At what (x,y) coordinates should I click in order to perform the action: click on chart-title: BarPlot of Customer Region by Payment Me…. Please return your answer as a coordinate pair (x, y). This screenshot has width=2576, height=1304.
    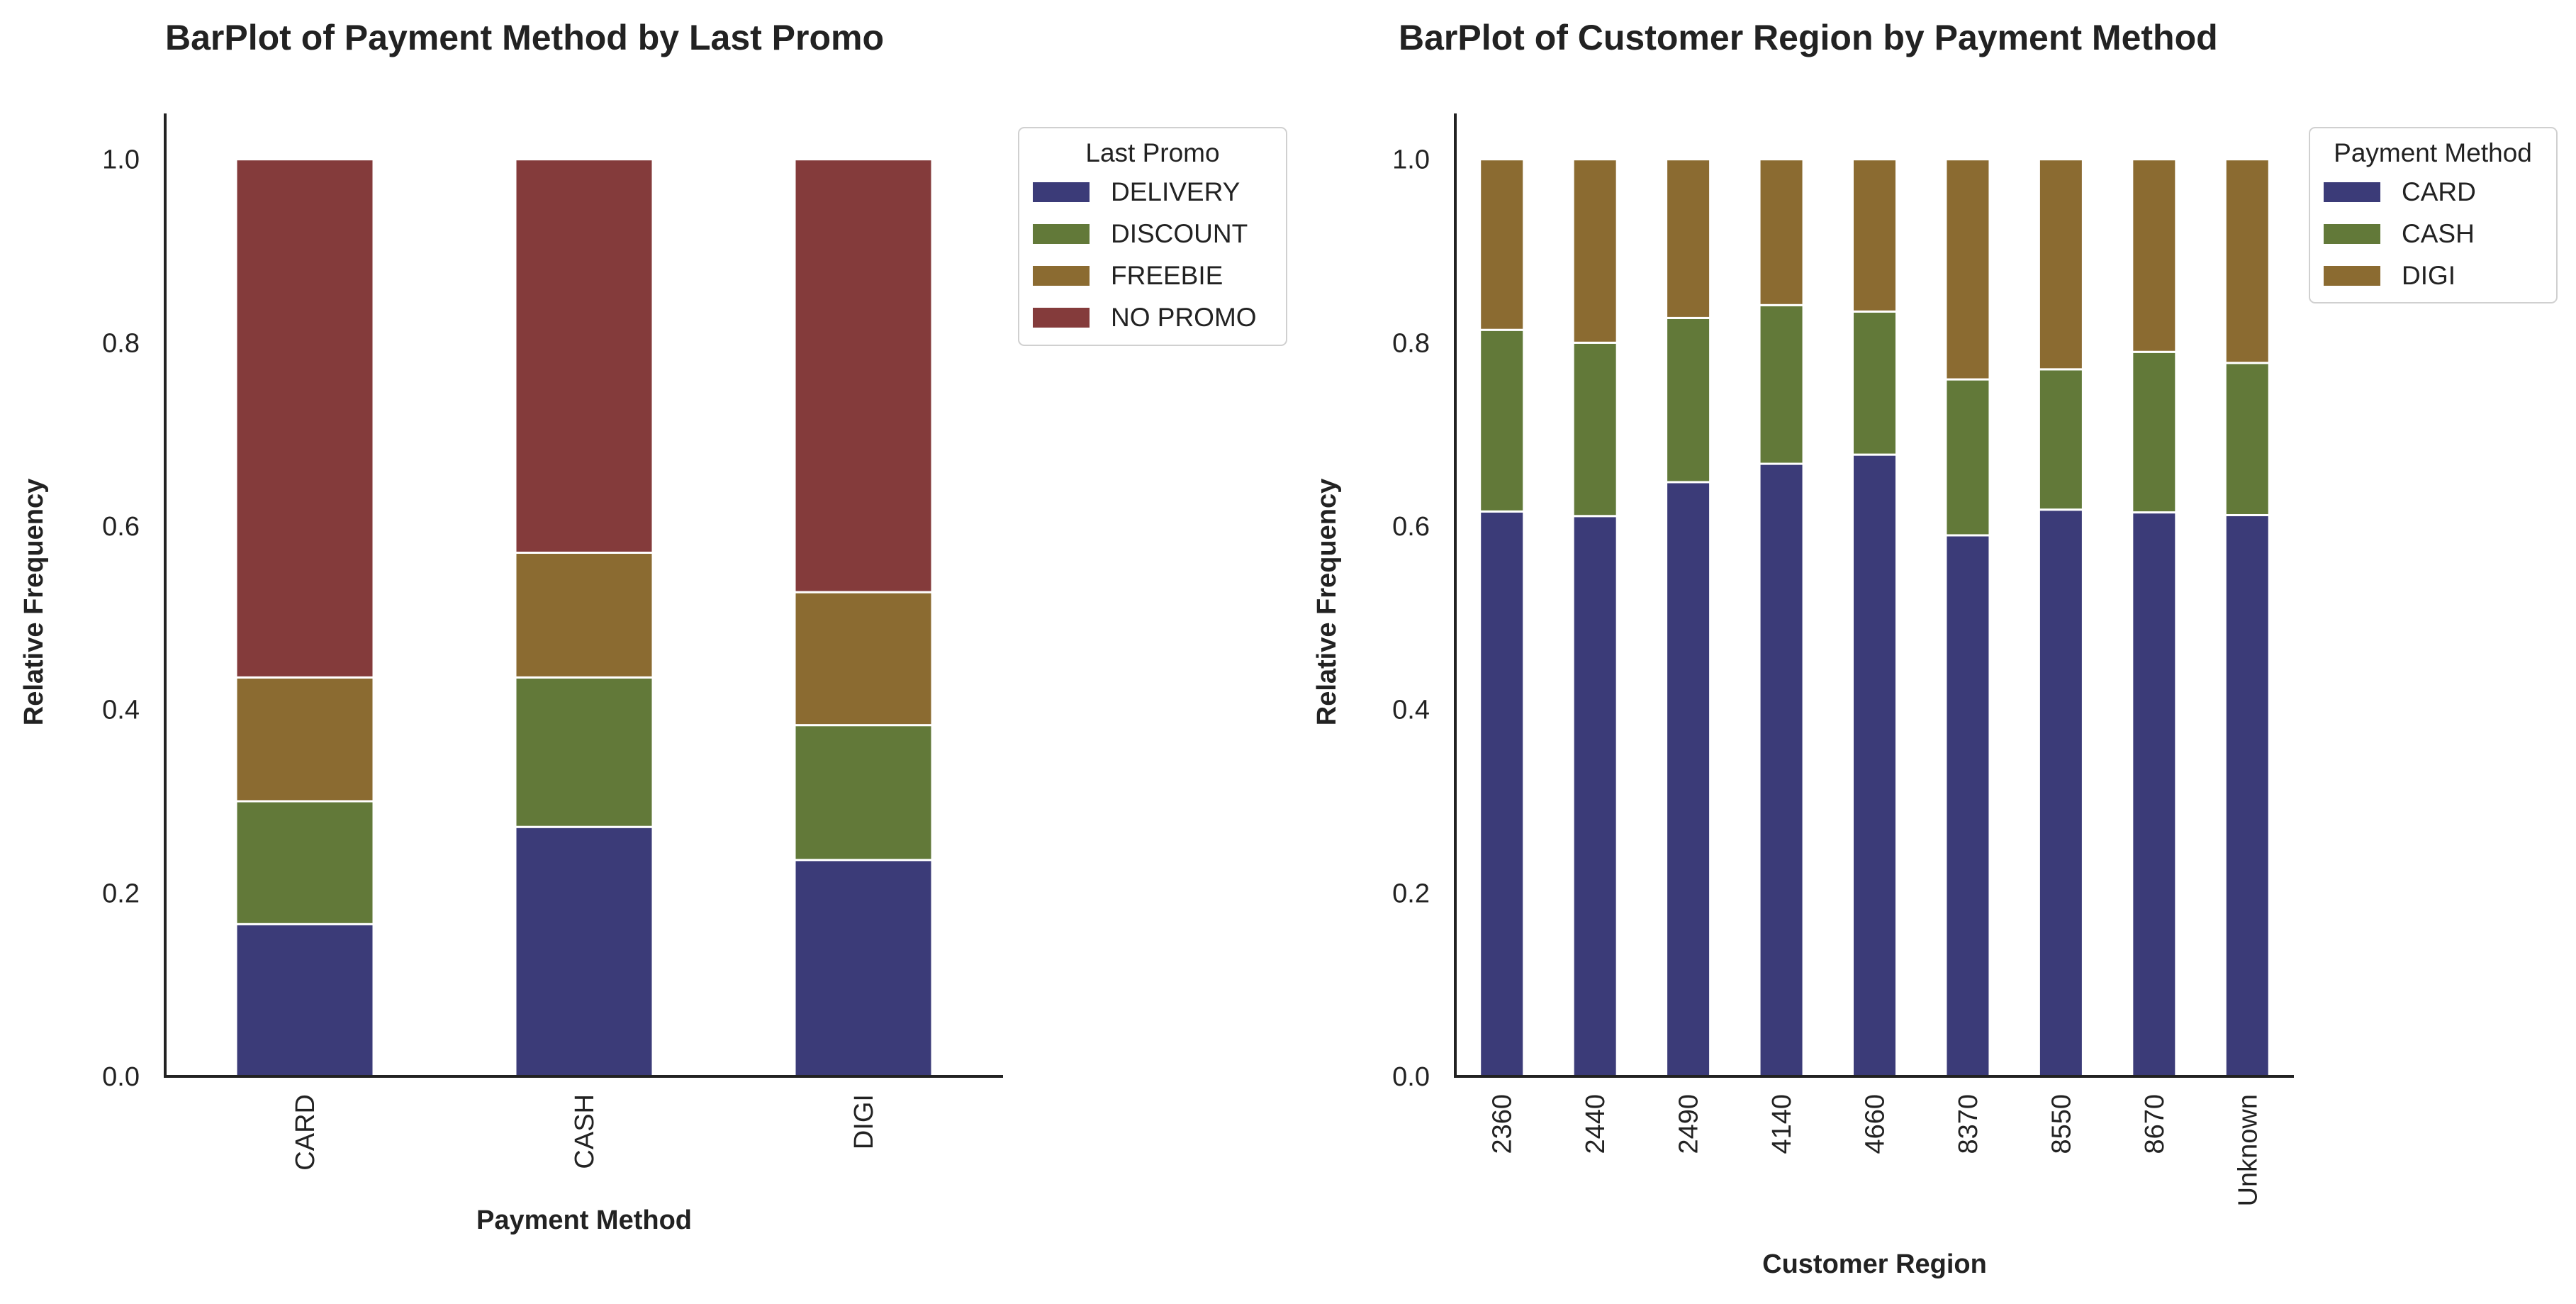
    Looking at the image, I should click on (1808, 37).